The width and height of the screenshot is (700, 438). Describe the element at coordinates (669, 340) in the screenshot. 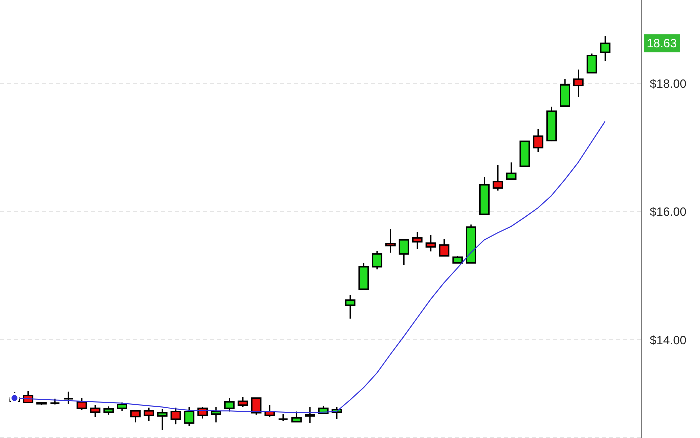

I see `y-tick-label: $14.00` at that location.